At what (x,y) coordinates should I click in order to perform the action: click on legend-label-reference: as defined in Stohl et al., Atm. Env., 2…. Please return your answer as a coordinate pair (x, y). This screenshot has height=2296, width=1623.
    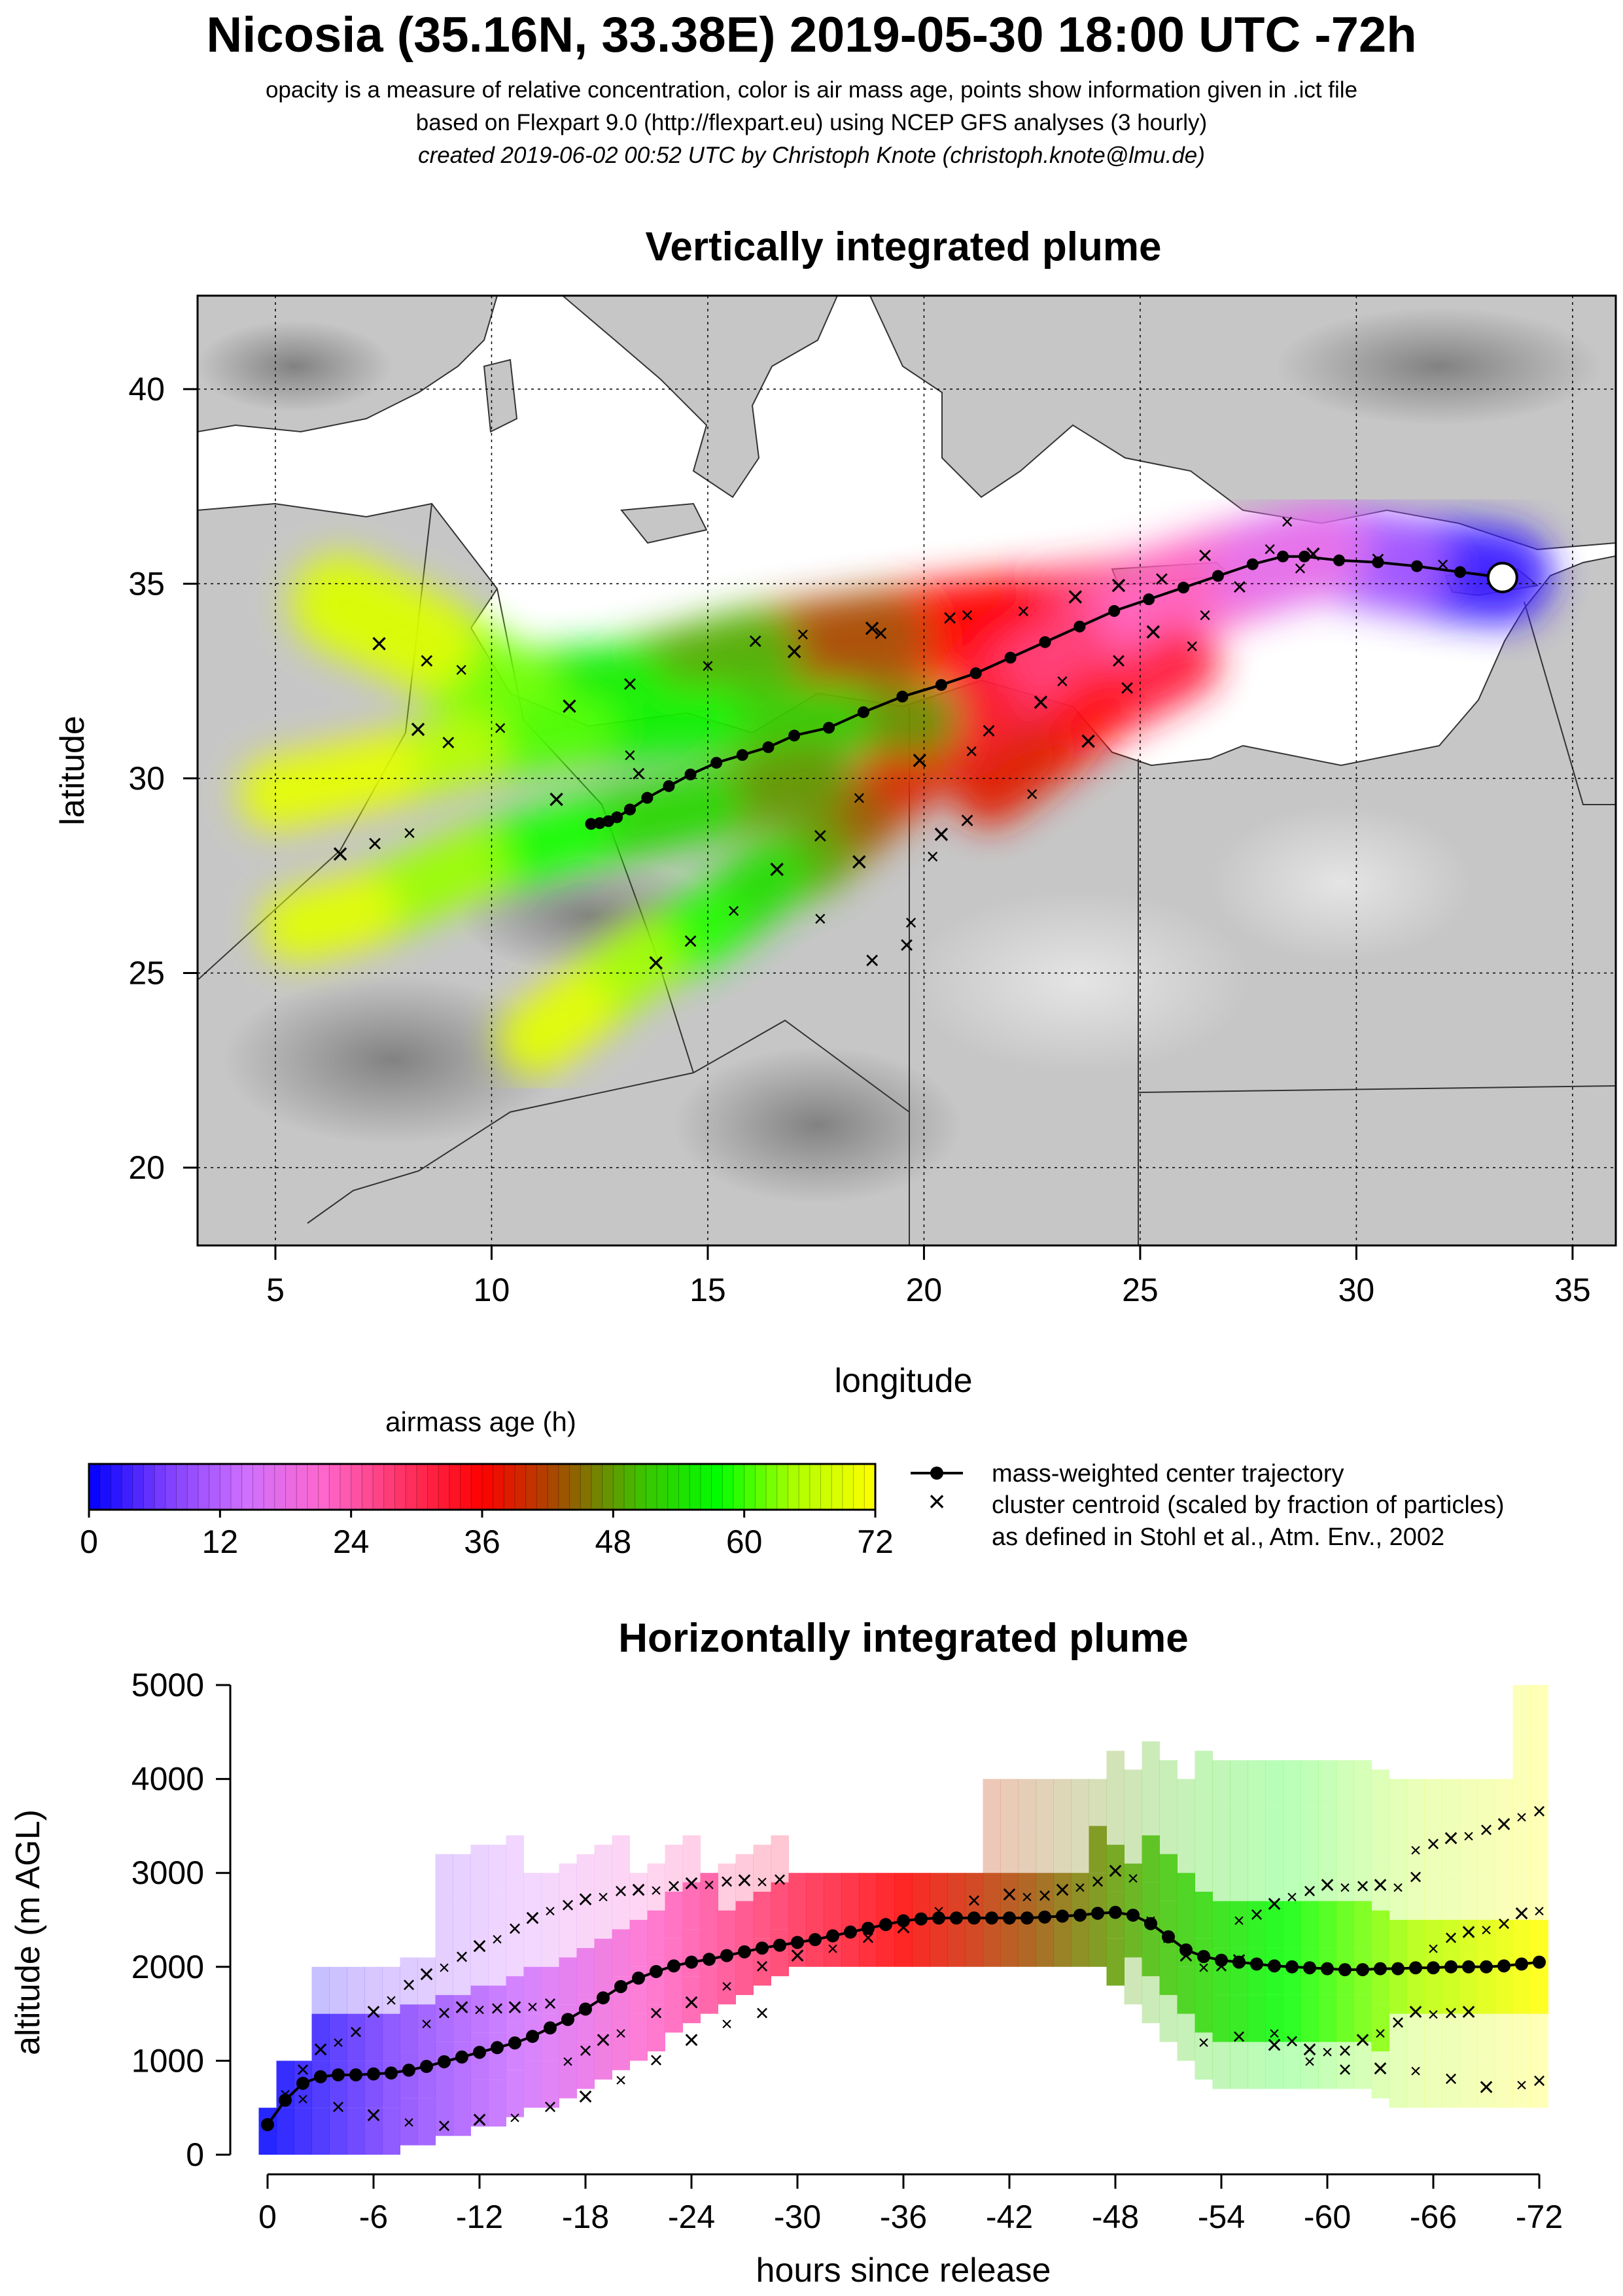
    Looking at the image, I should click on (1218, 1537).